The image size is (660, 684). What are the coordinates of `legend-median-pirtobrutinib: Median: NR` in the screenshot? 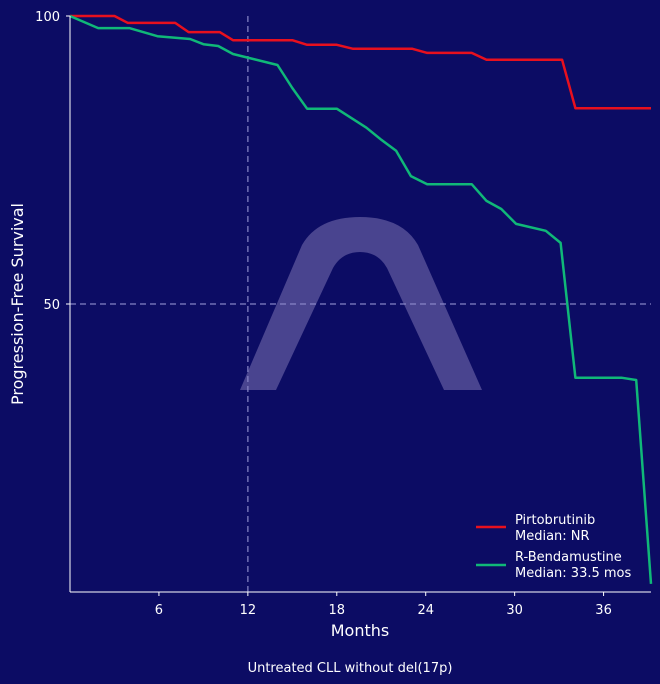 It's located at (552, 536).